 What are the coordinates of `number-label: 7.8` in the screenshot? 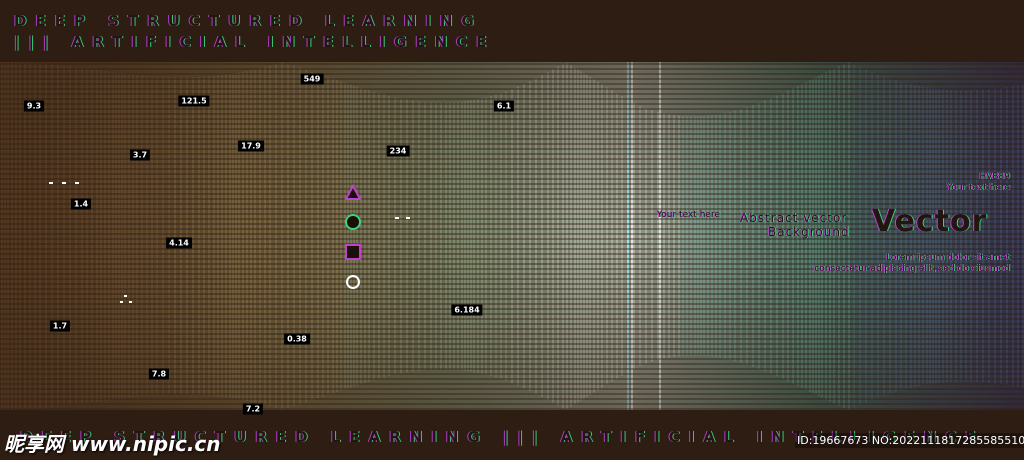 It's located at (159, 374).